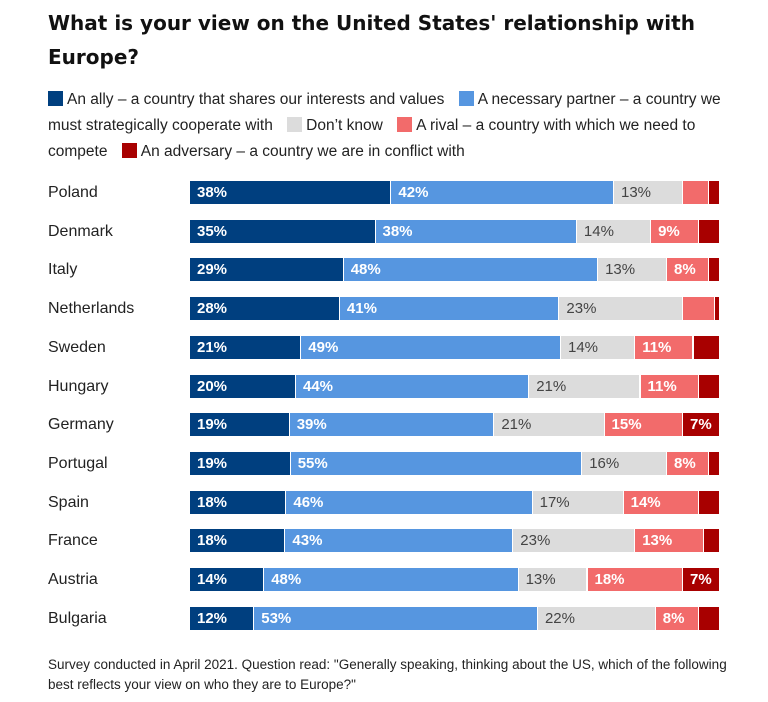  I want to click on category-label: France, so click(73, 541).